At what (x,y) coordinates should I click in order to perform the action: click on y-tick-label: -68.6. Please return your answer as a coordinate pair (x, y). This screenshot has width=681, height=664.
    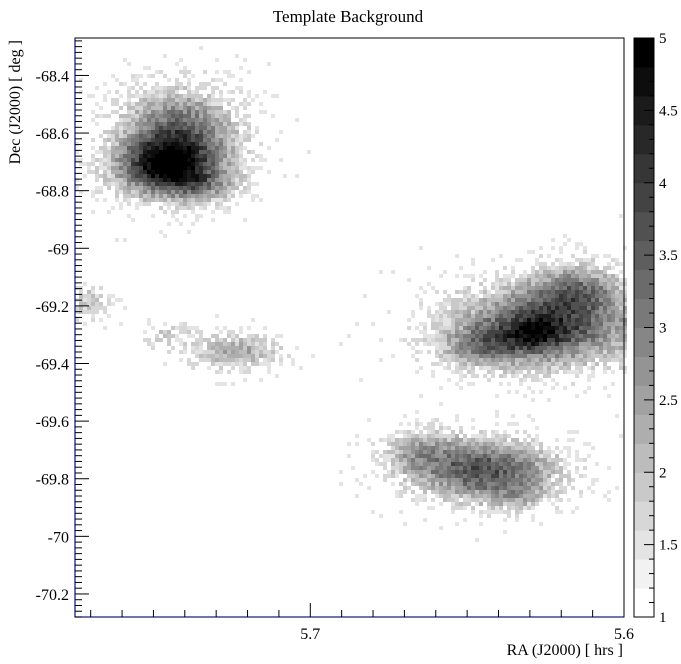
    Looking at the image, I should click on (52, 134).